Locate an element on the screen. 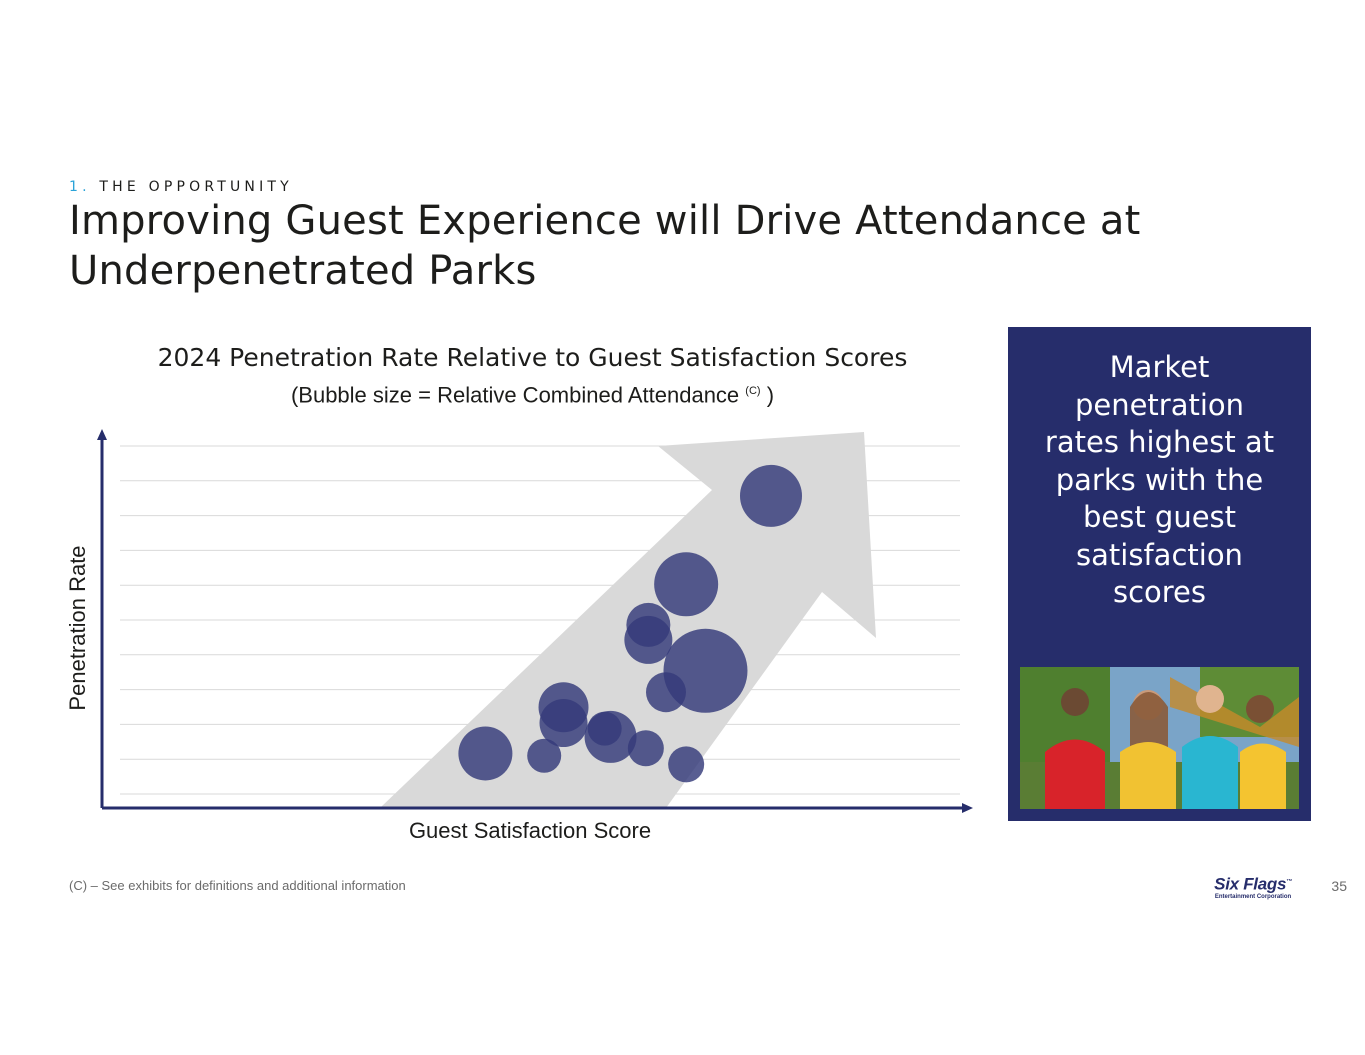 This screenshot has height=1055, width=1365. logo-wordmark-text: Six Flags is located at coordinates (1250, 884).